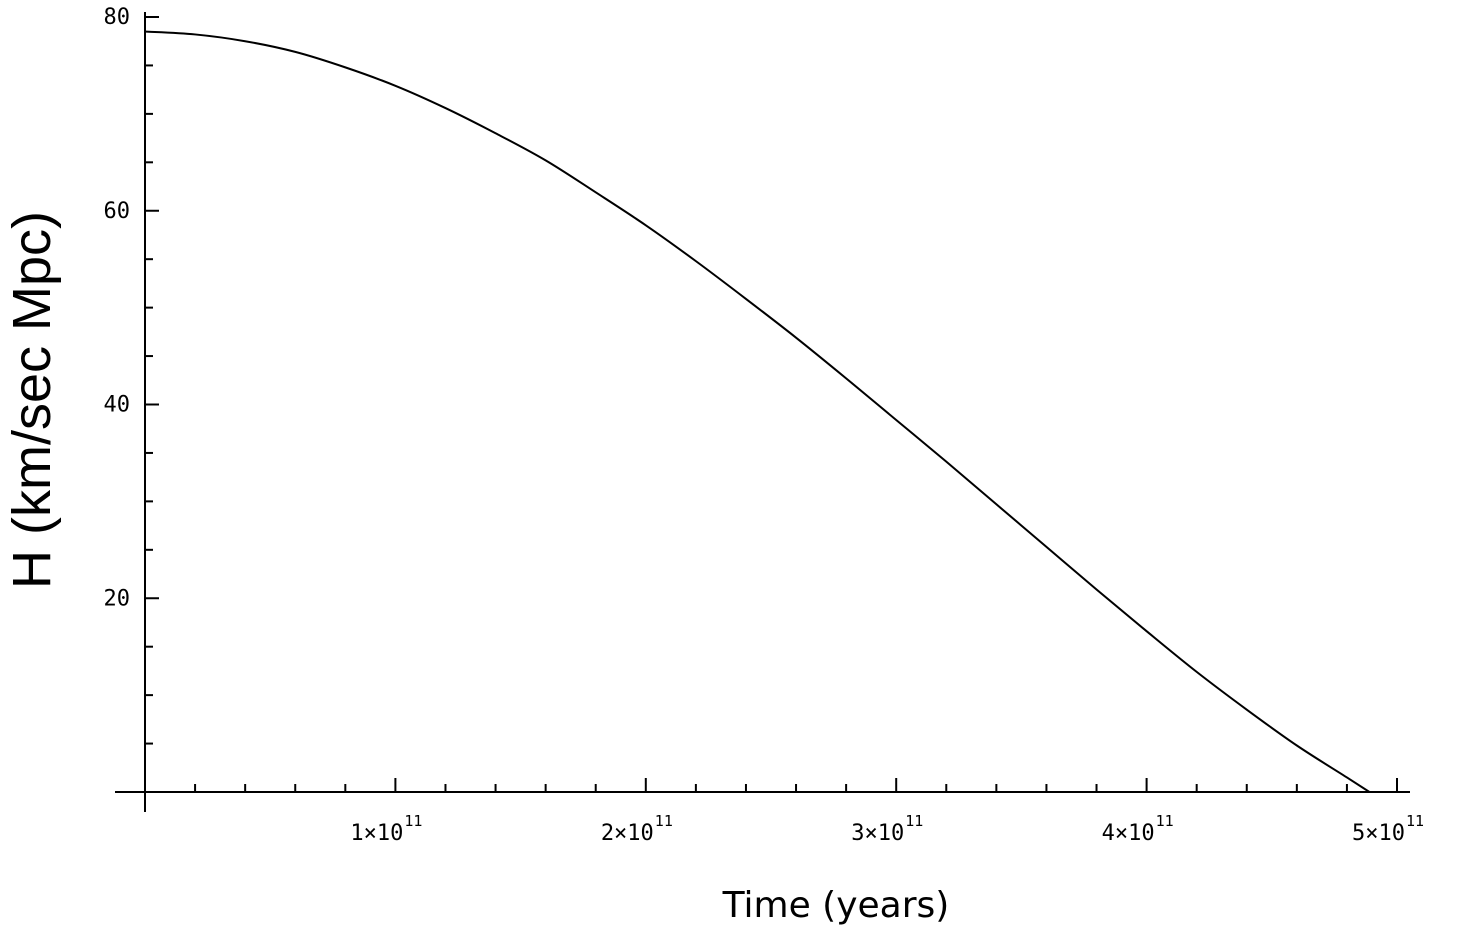 The height and width of the screenshot is (928, 1460). Describe the element at coordinates (117, 17) in the screenshot. I see `y-tick-label: 80` at that location.